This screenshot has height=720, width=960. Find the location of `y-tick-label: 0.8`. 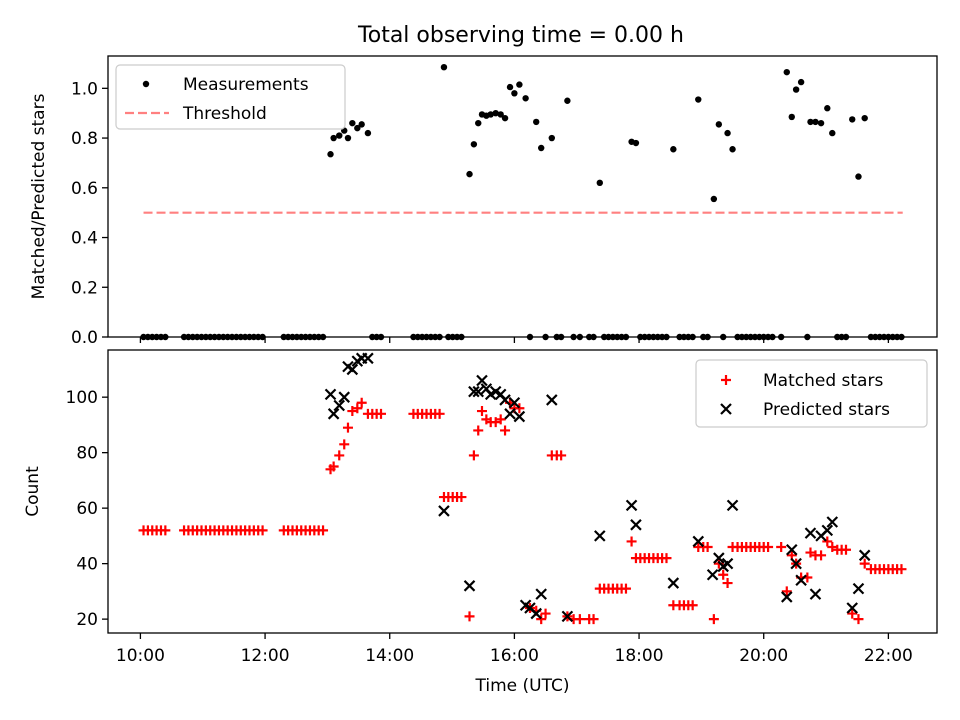

y-tick-label: 0.8 is located at coordinates (84, 139).